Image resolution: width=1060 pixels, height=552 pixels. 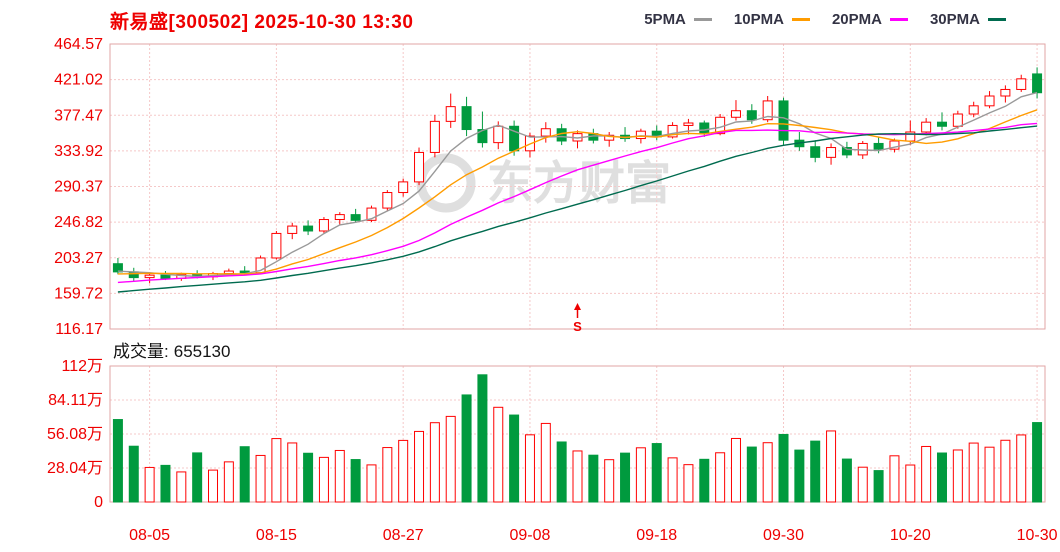 What do you see at coordinates (665, 19) in the screenshot?
I see `legend-label: 5PMA` at bounding box center [665, 19].